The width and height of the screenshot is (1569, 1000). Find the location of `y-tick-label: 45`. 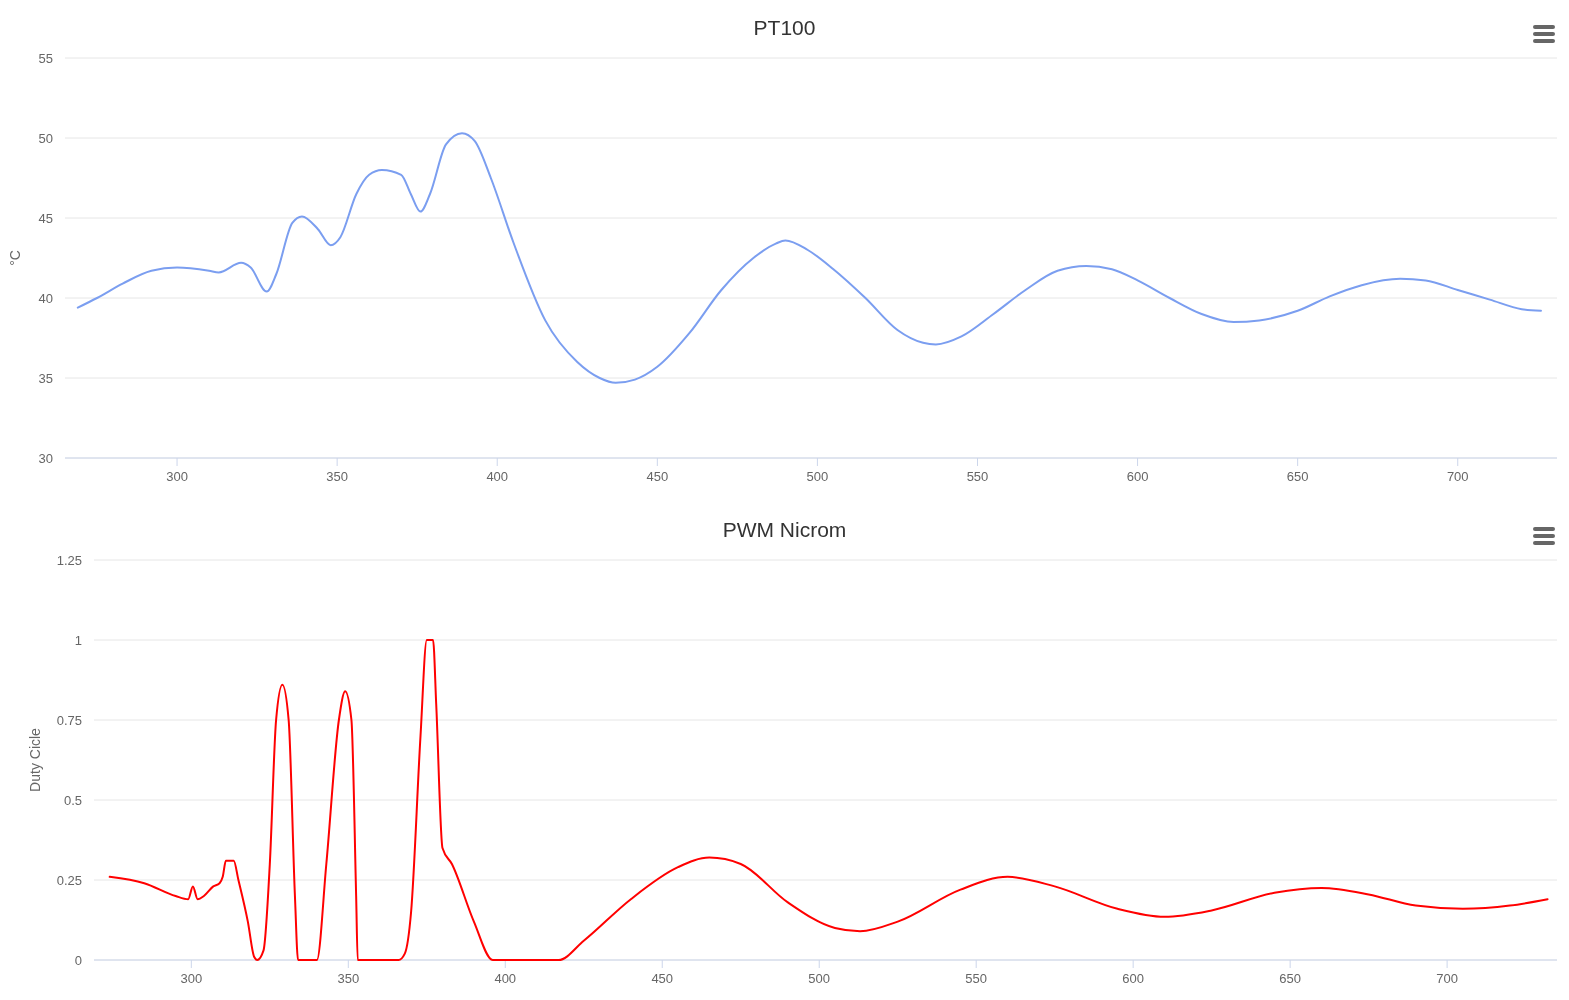

y-tick-label: 45 is located at coordinates (45, 218).